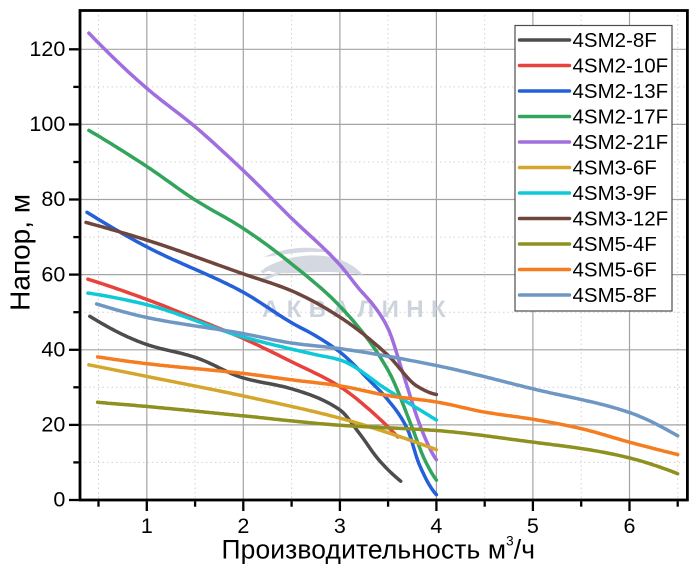 The width and height of the screenshot is (700, 575). I want to click on svg-text: 4SM2-17F, so click(621, 117).